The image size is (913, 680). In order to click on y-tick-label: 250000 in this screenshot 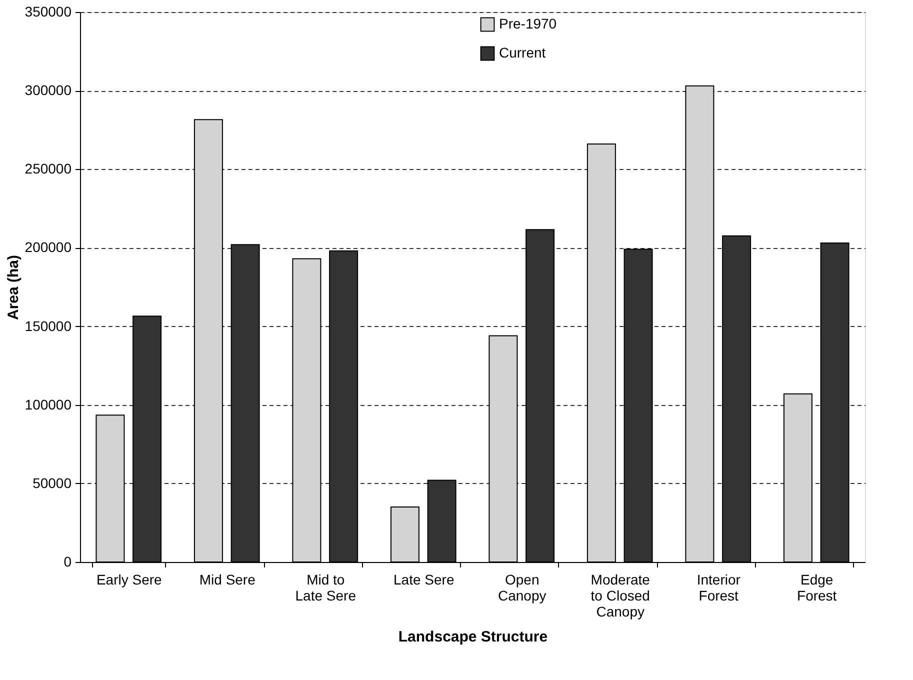, I will do `click(48, 168)`.